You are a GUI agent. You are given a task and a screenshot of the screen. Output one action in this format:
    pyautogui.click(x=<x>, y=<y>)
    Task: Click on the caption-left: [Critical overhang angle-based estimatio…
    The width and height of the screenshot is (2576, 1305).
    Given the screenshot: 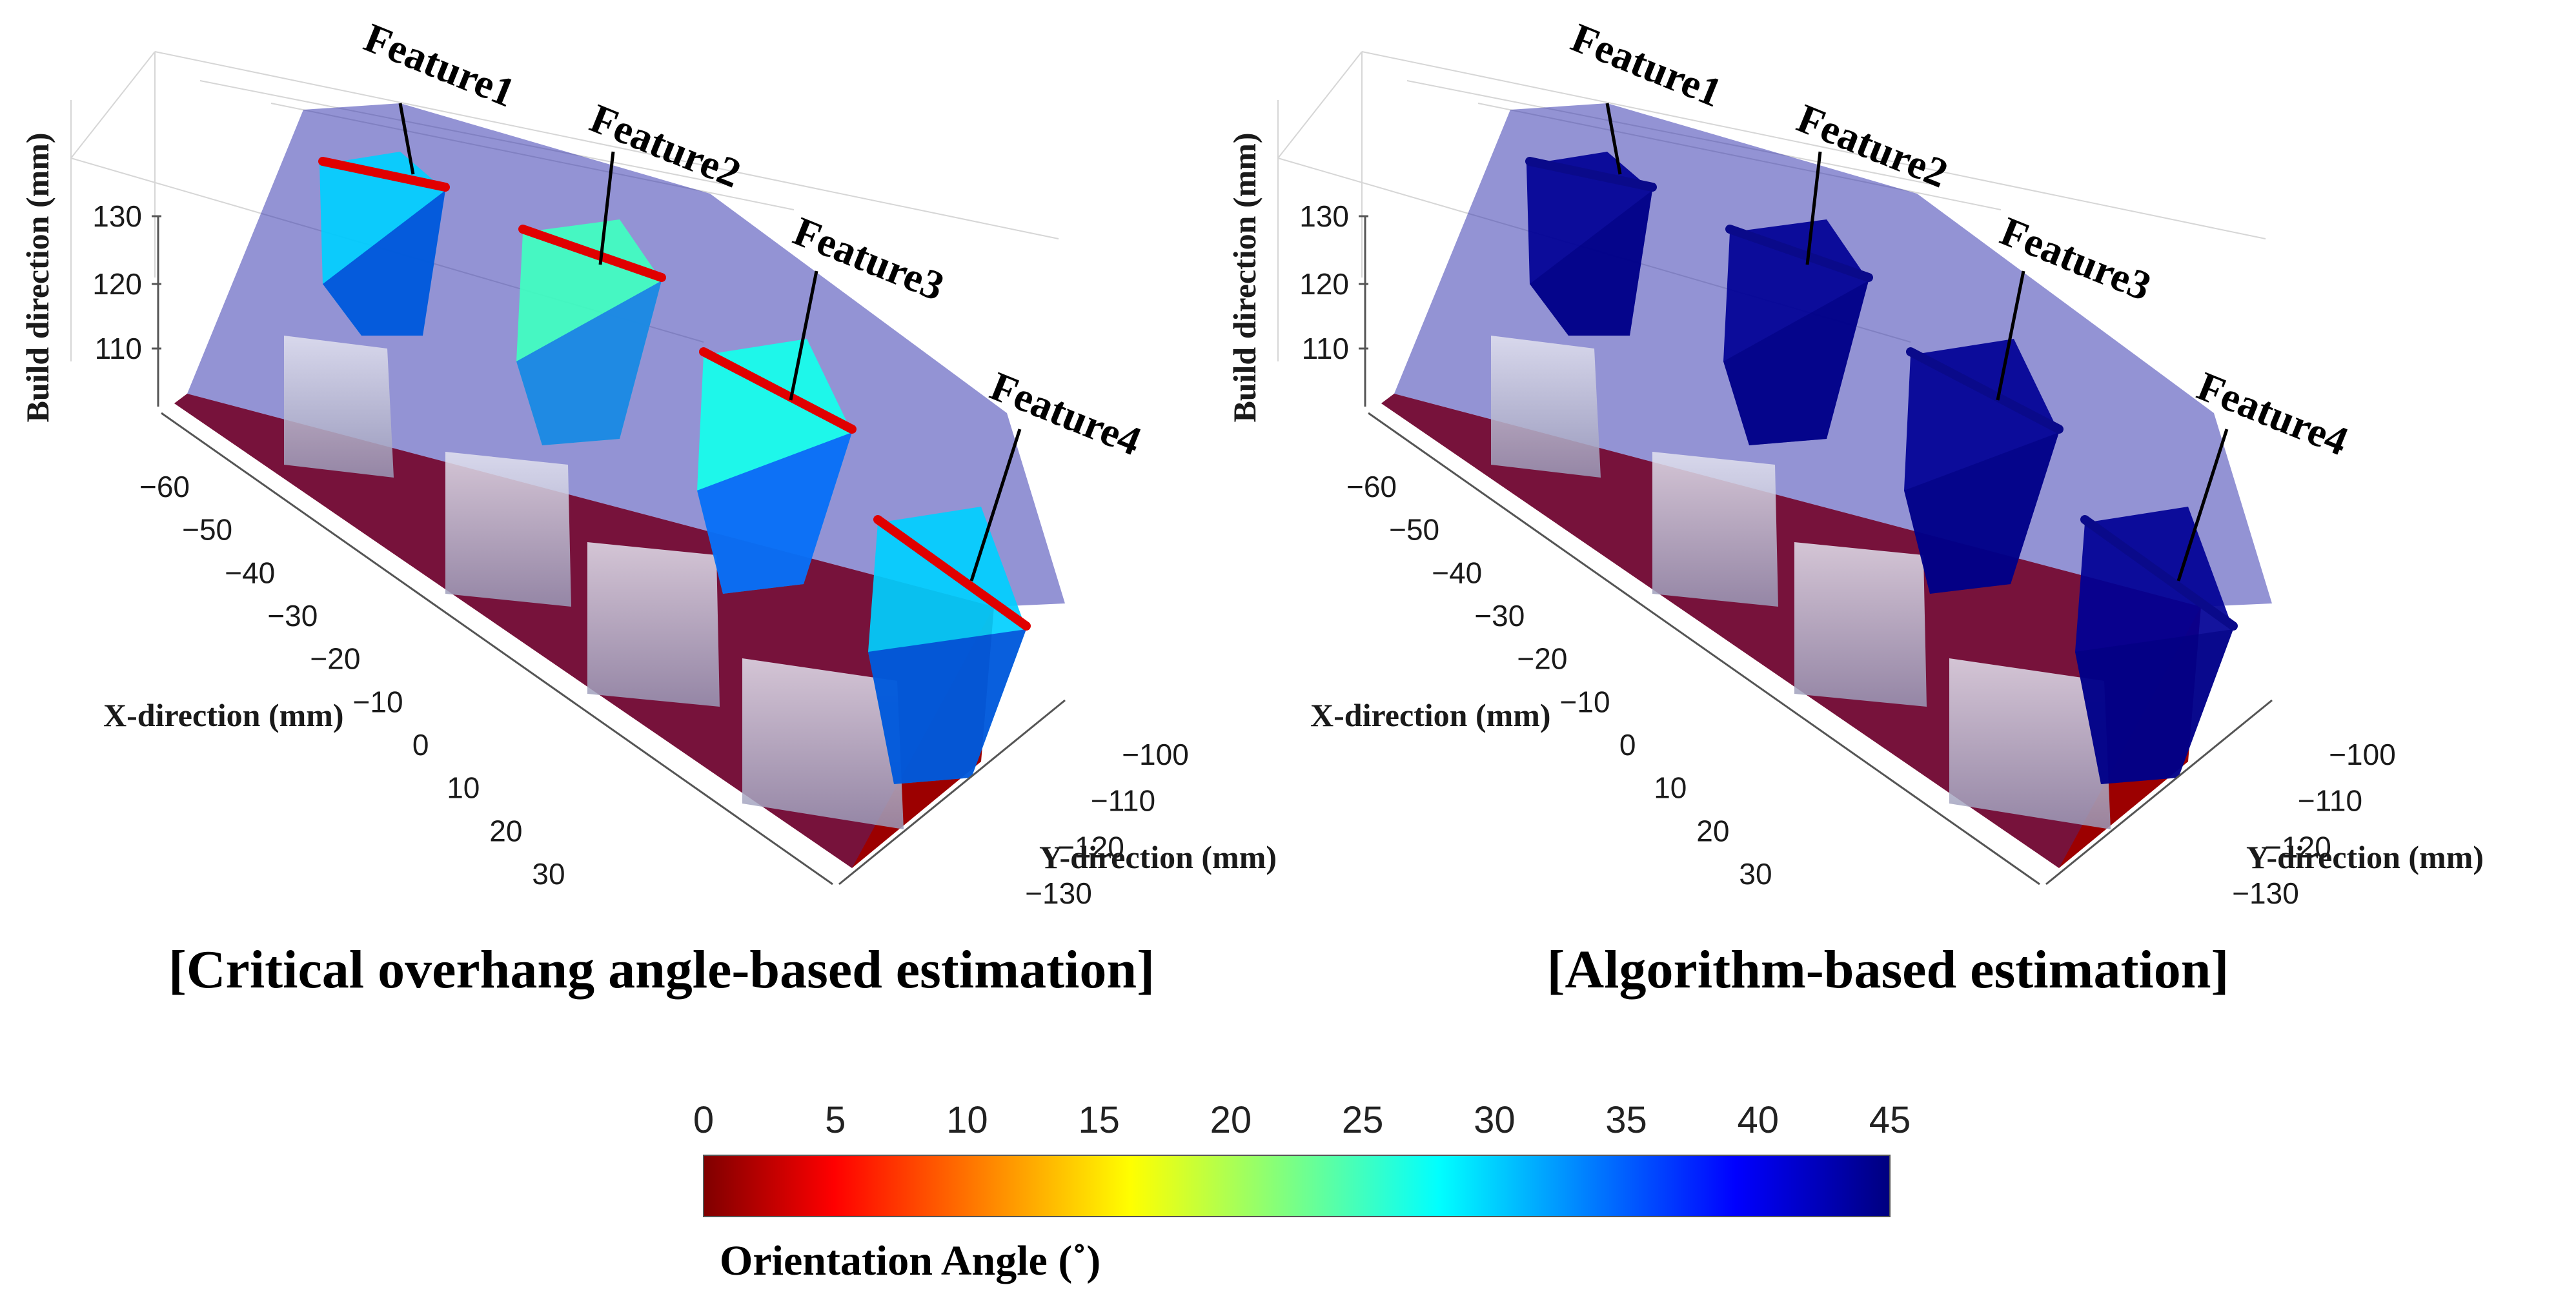 What is the action you would take?
    pyautogui.click(x=661, y=970)
    